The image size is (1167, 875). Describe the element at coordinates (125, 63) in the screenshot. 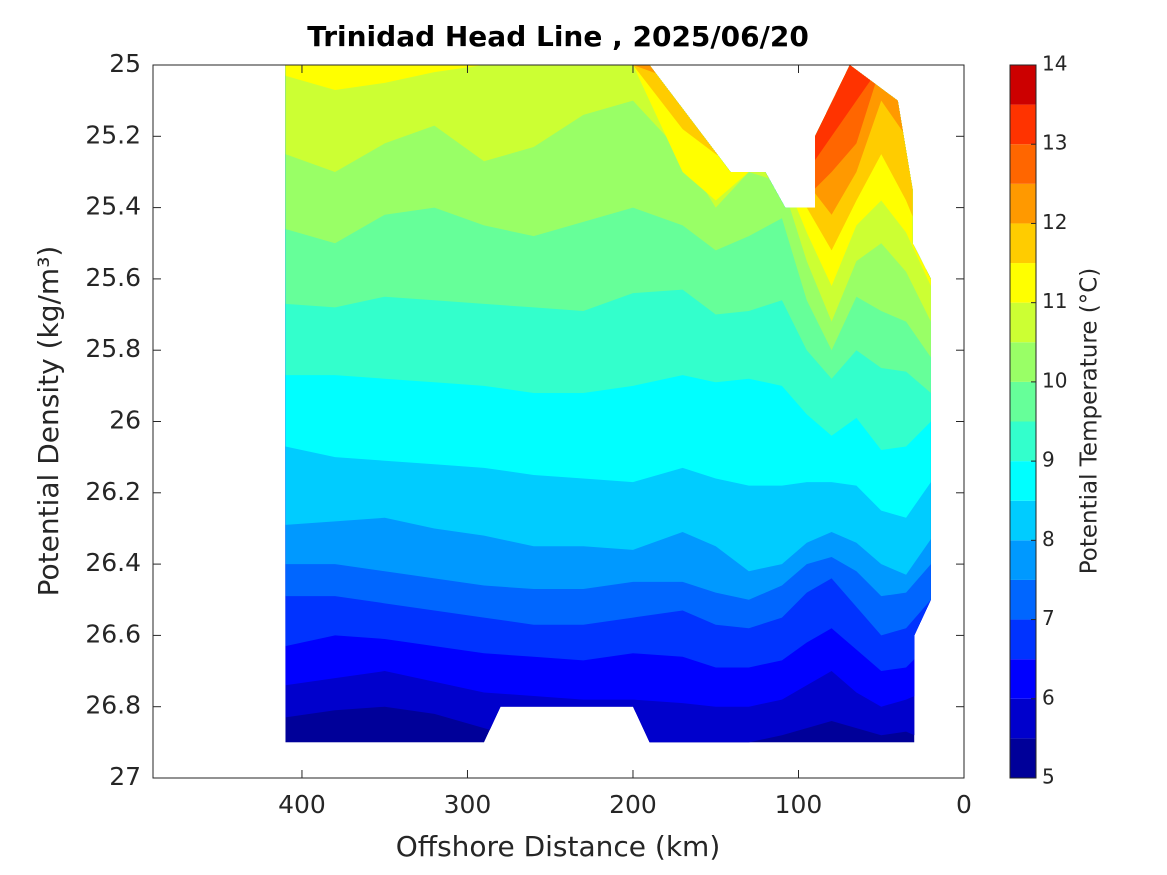

I see `y-tick-label: 25` at that location.